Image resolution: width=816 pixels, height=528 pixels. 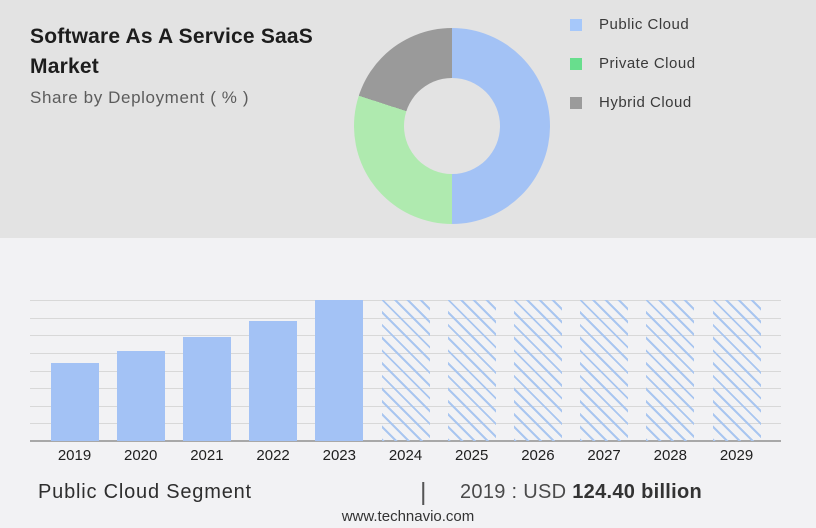 I want to click on chart-legend: Public Cloud Private Cloud Hybrid Cloud, so click(x=633, y=63).